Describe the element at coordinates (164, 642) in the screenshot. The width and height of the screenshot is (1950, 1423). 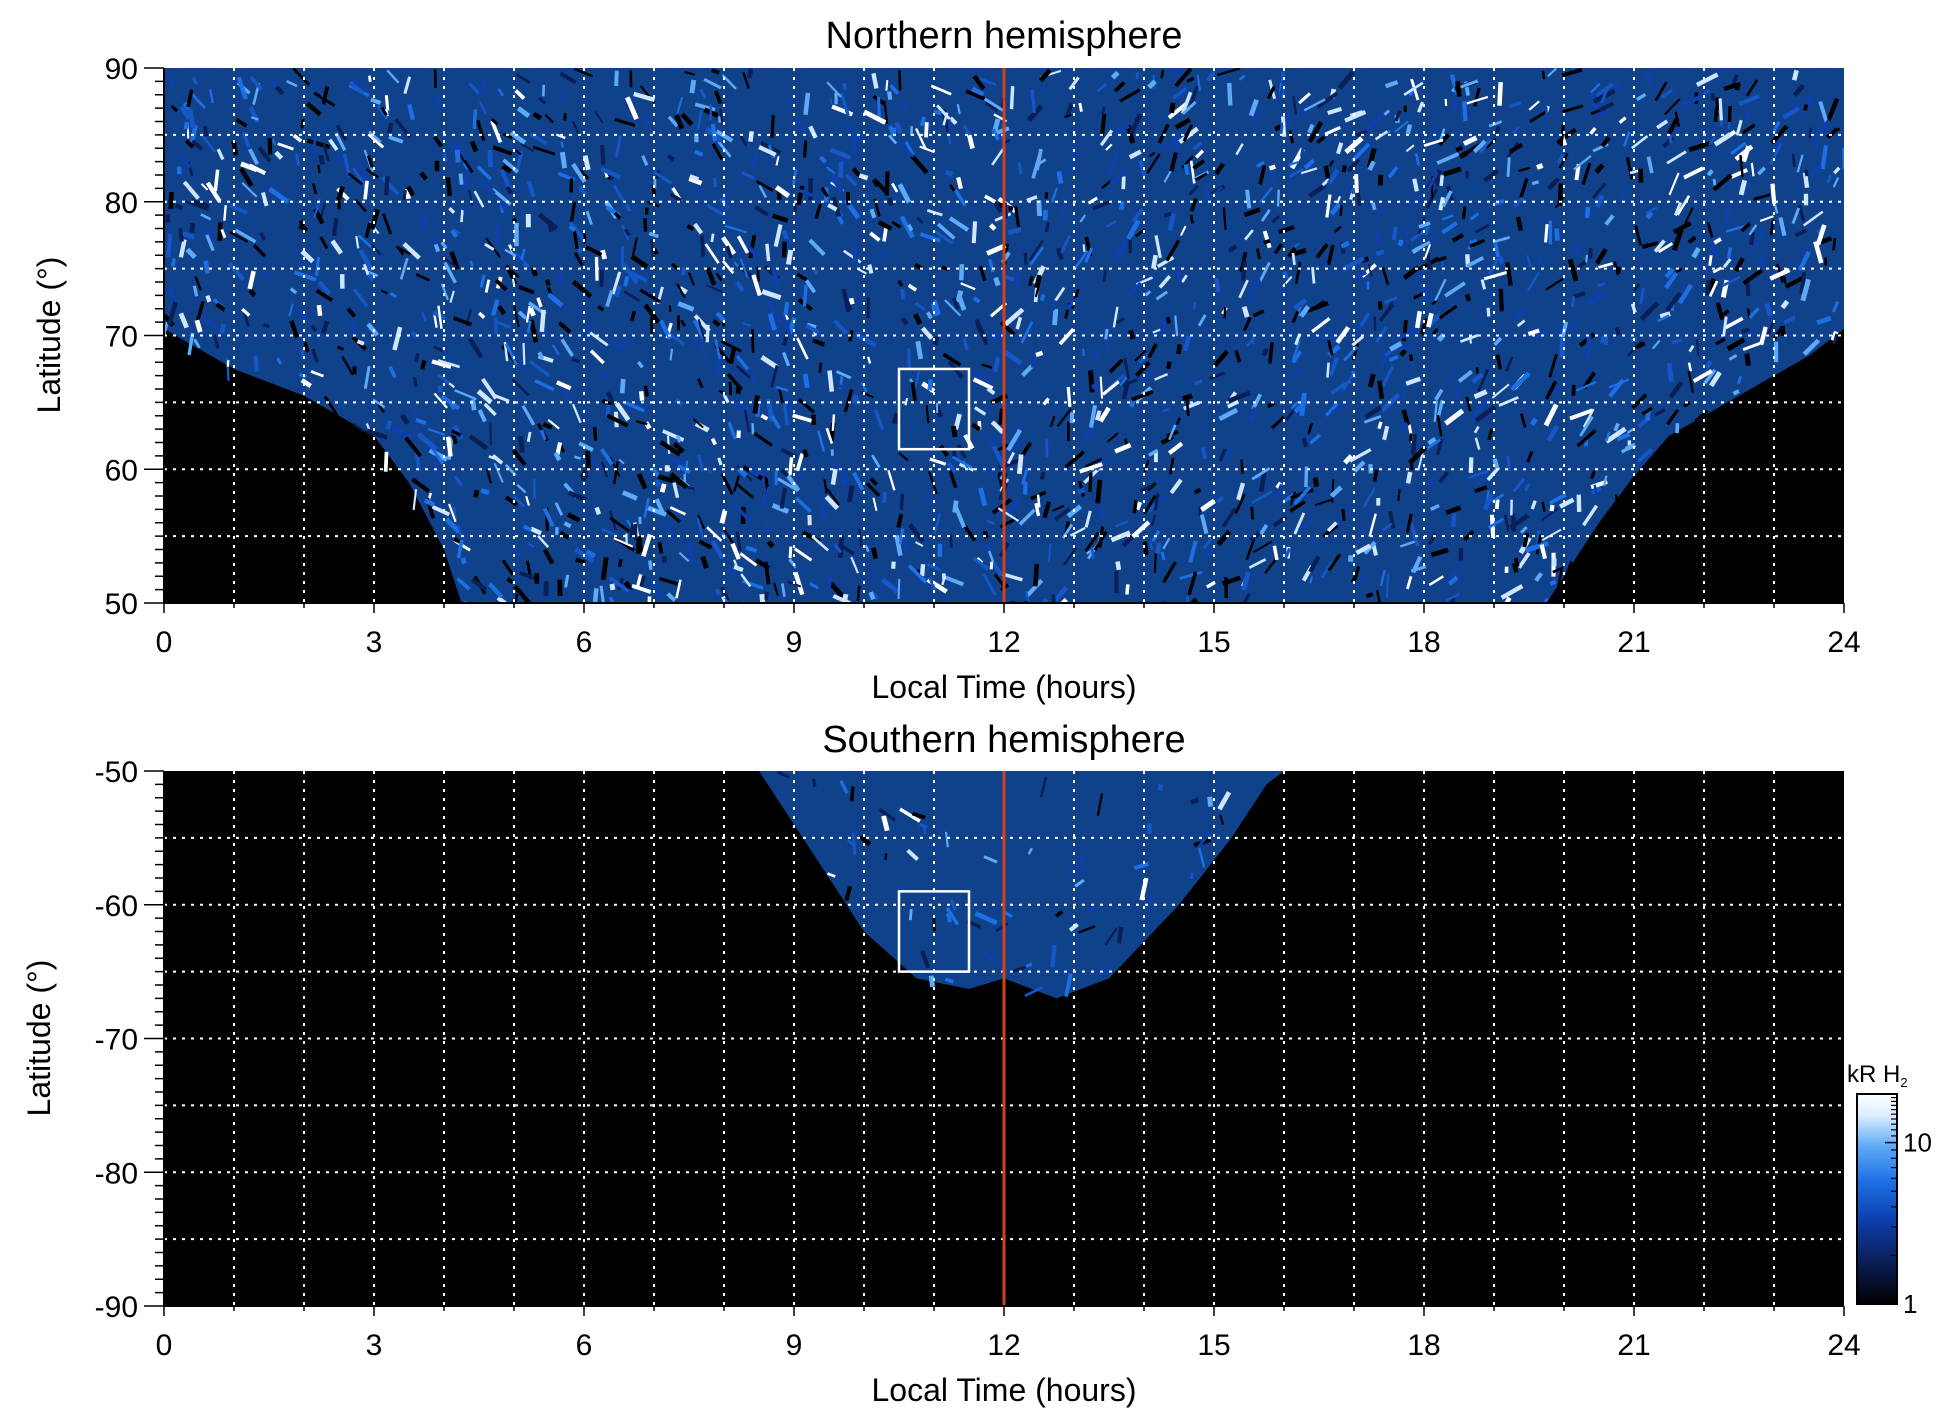
I see `north-x-tick-label: 0` at that location.